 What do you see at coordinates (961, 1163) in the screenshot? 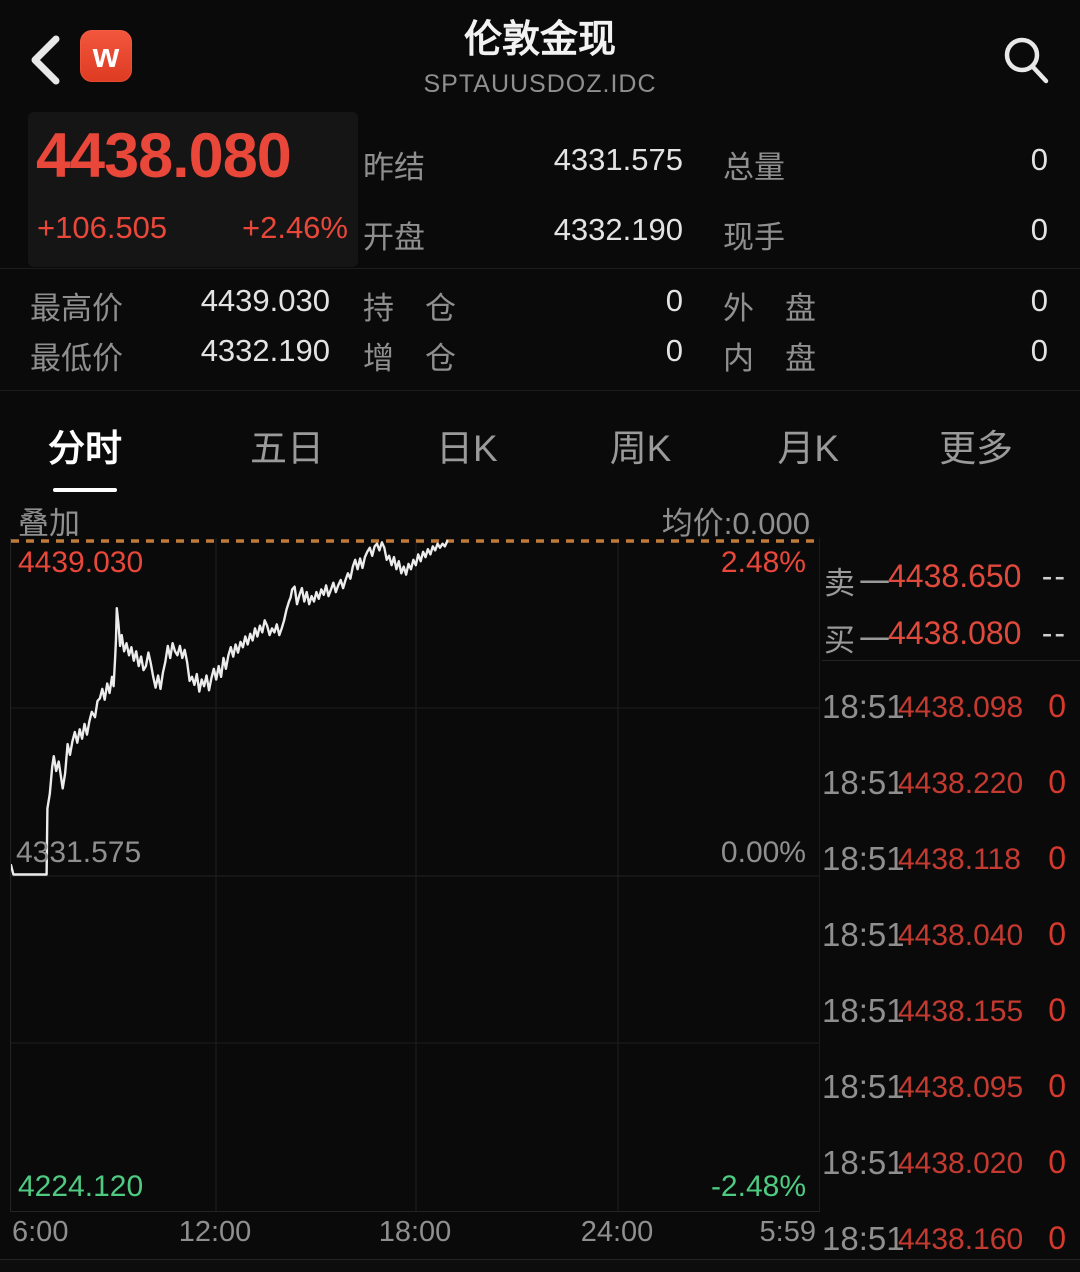
I see `trade-price: 4438.020` at bounding box center [961, 1163].